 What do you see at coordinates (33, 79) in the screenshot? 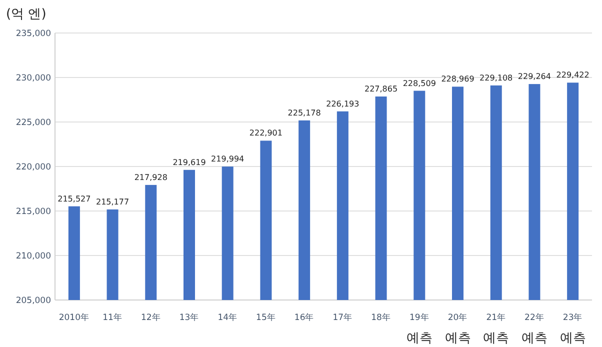
I see `y-tick-label: 230,000` at bounding box center [33, 79].